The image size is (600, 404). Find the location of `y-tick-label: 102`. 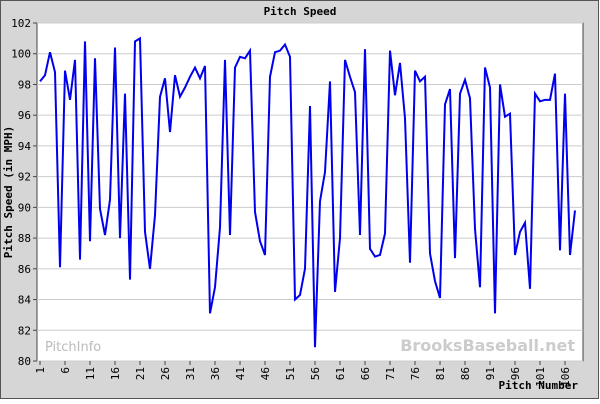

y-tick-label: 102 is located at coordinates (21, 23).